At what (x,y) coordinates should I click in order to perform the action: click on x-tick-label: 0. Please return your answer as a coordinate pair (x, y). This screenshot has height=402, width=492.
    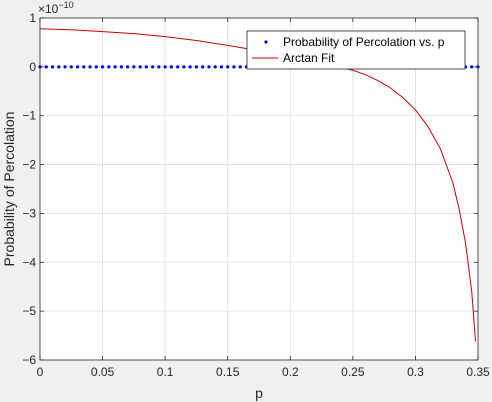
    Looking at the image, I should click on (40, 372).